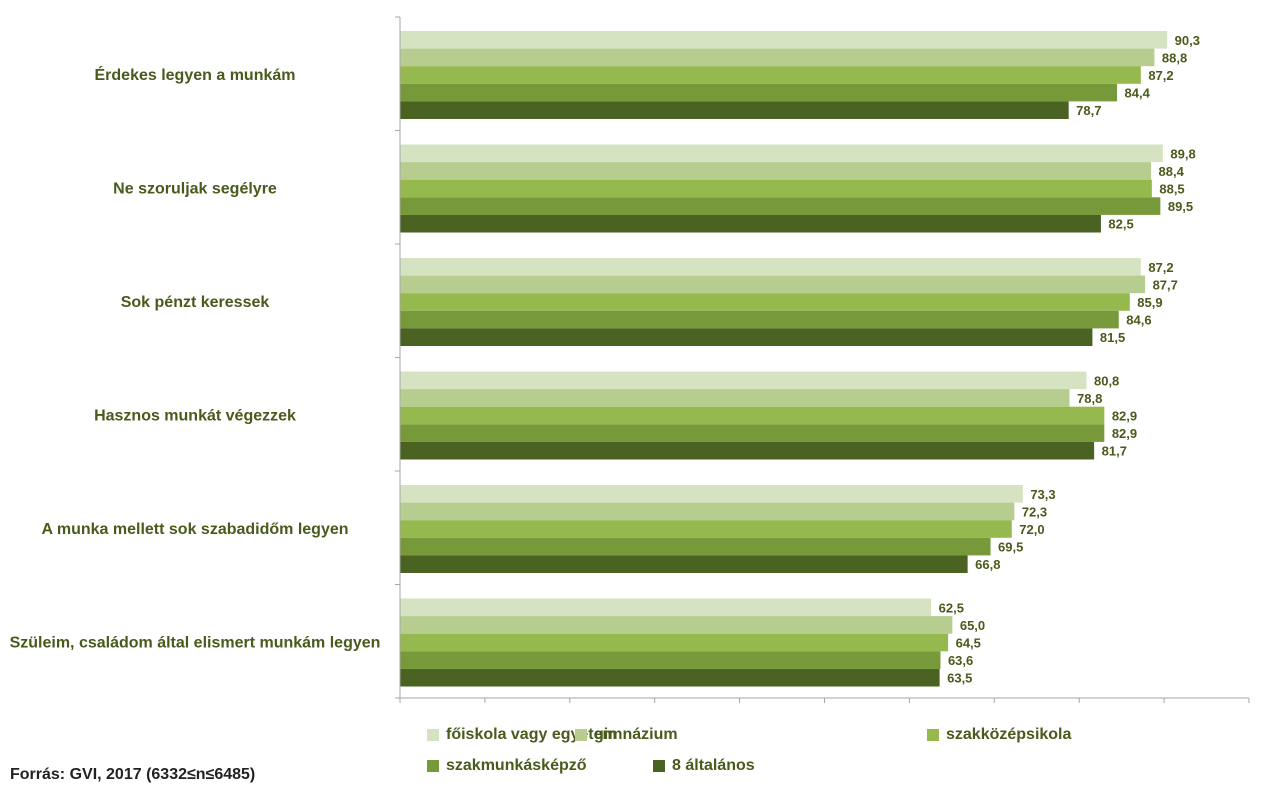  Describe the element at coordinates (1149, 302) in the screenshot. I see `data-label: 85,9` at that location.